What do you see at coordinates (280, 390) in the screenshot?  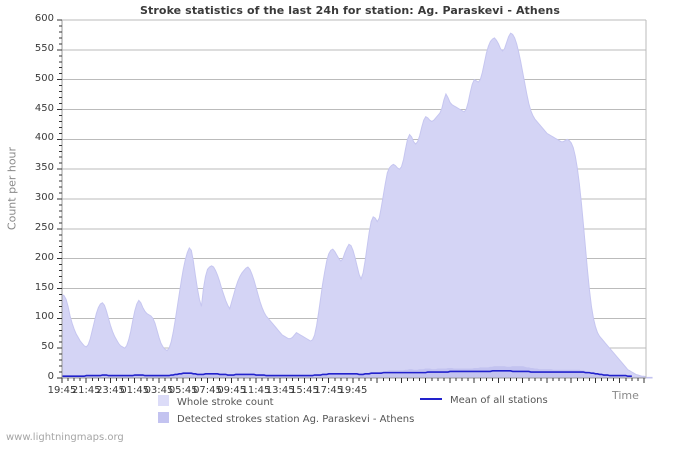 I see `x-tick-label: 13:45` at bounding box center [280, 390].